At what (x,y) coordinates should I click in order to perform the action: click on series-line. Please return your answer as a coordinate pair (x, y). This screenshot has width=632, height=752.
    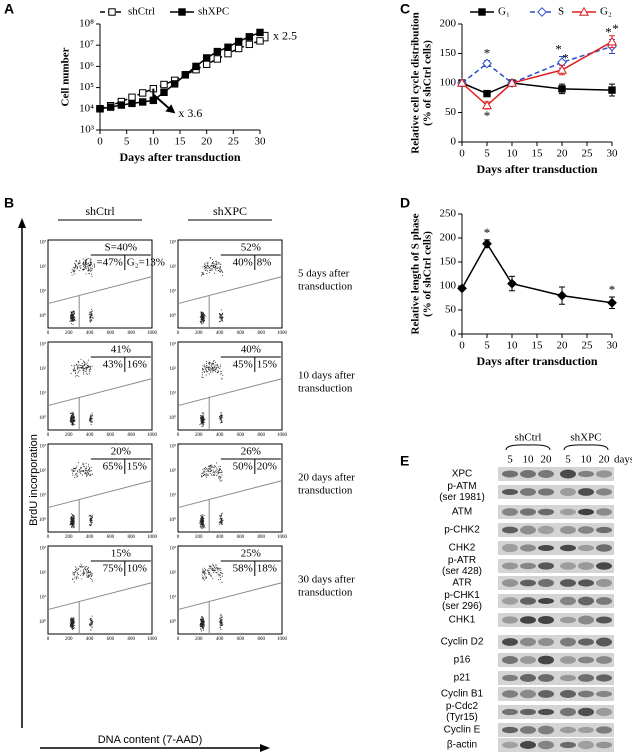
    Looking at the image, I should click on (180, 75).